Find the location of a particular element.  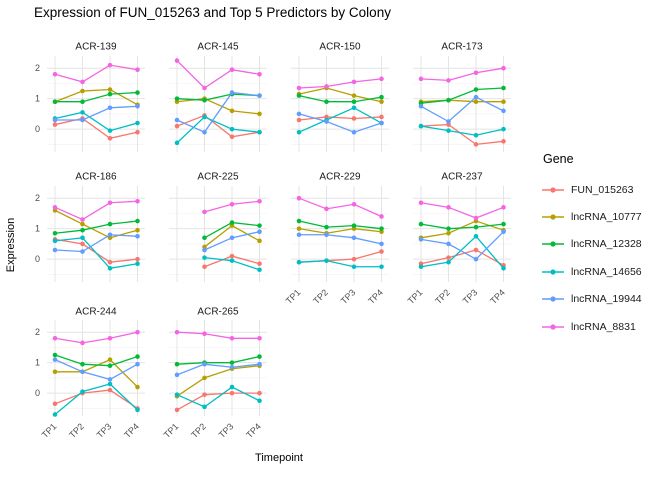

facet-strip-label: ACR-150 is located at coordinates (340, 47).